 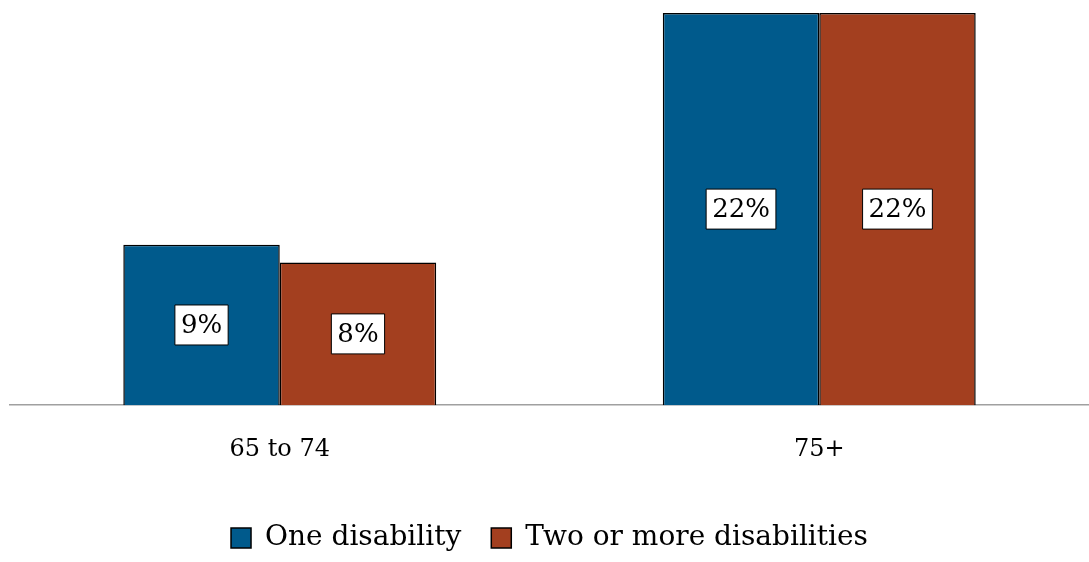 I want to click on legend-label: One disability, so click(x=363, y=536).